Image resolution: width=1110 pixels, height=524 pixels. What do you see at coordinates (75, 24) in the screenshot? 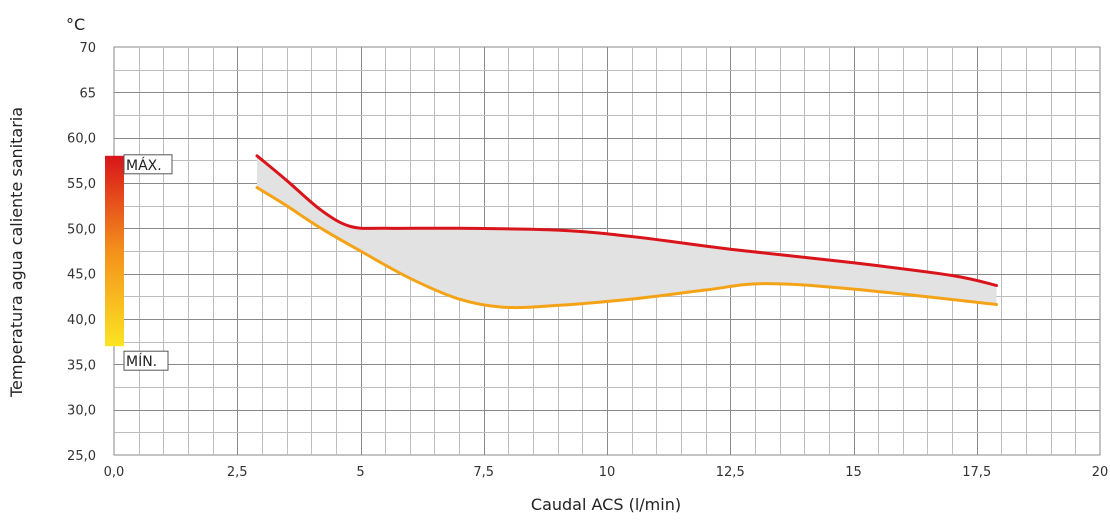
I see `y-unit-label: °C` at bounding box center [75, 24].